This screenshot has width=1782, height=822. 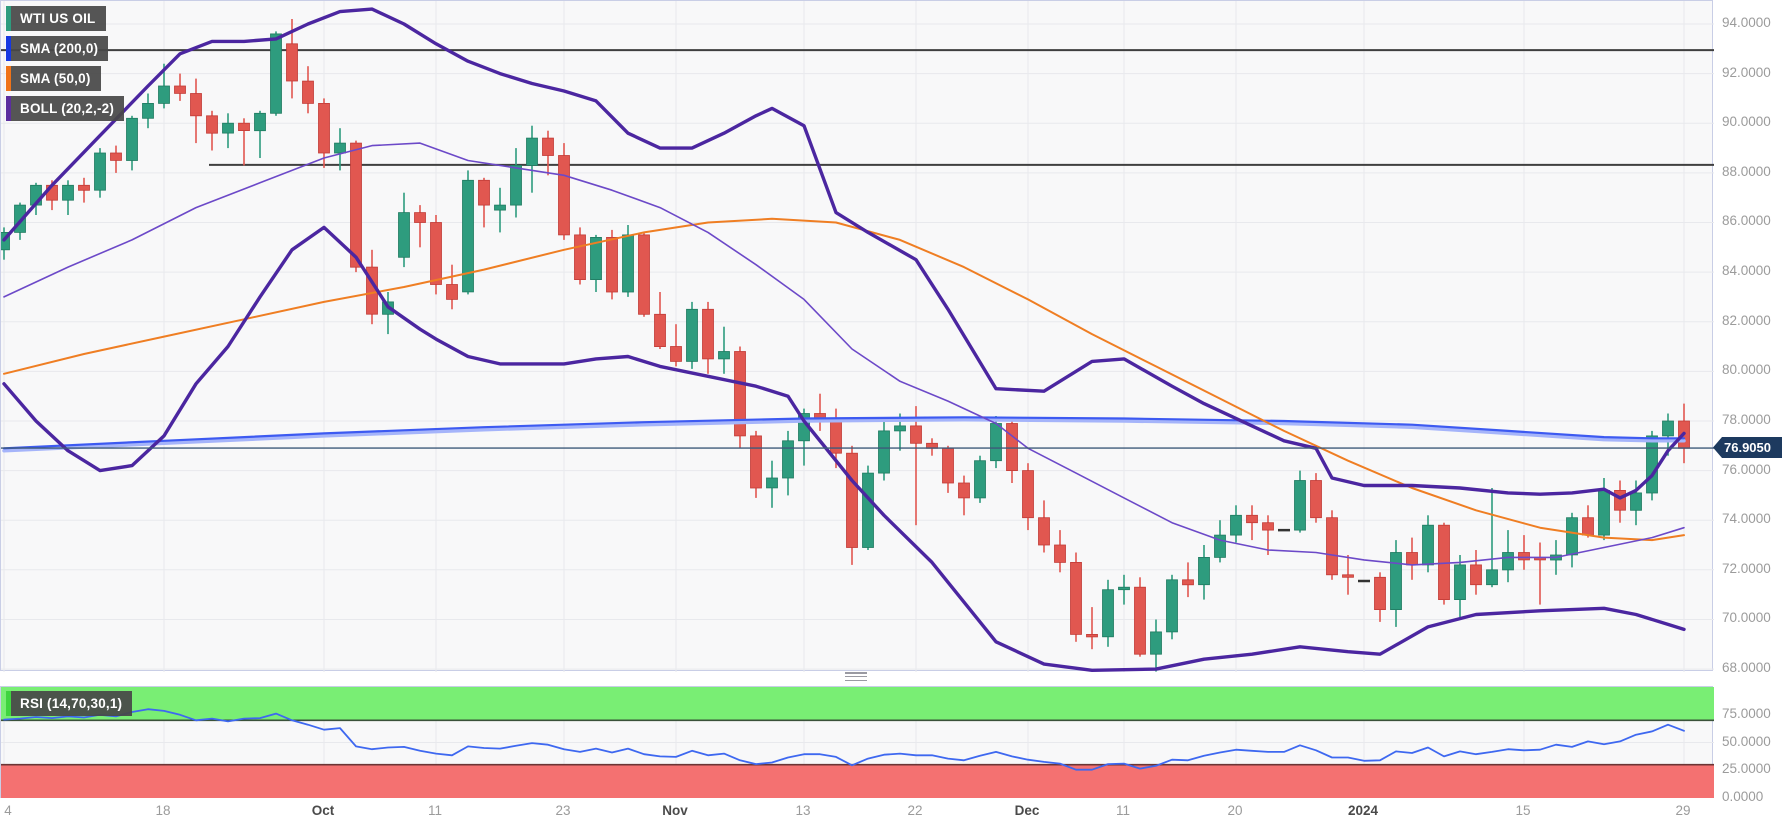 What do you see at coordinates (856, 676) in the screenshot?
I see `panel-resize-handle` at bounding box center [856, 676].